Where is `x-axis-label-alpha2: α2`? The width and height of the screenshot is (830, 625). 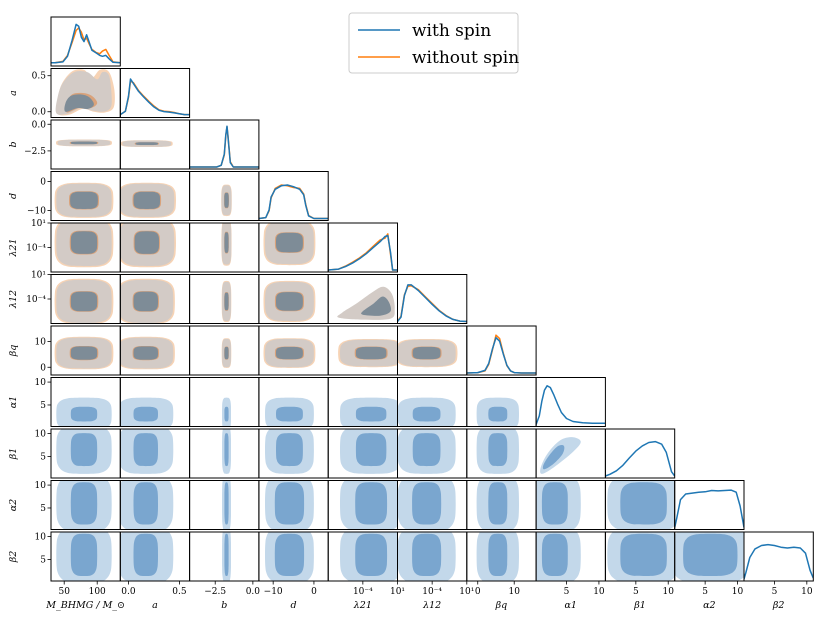
x-axis-label-alpha2: α2 is located at coordinates (709, 605).